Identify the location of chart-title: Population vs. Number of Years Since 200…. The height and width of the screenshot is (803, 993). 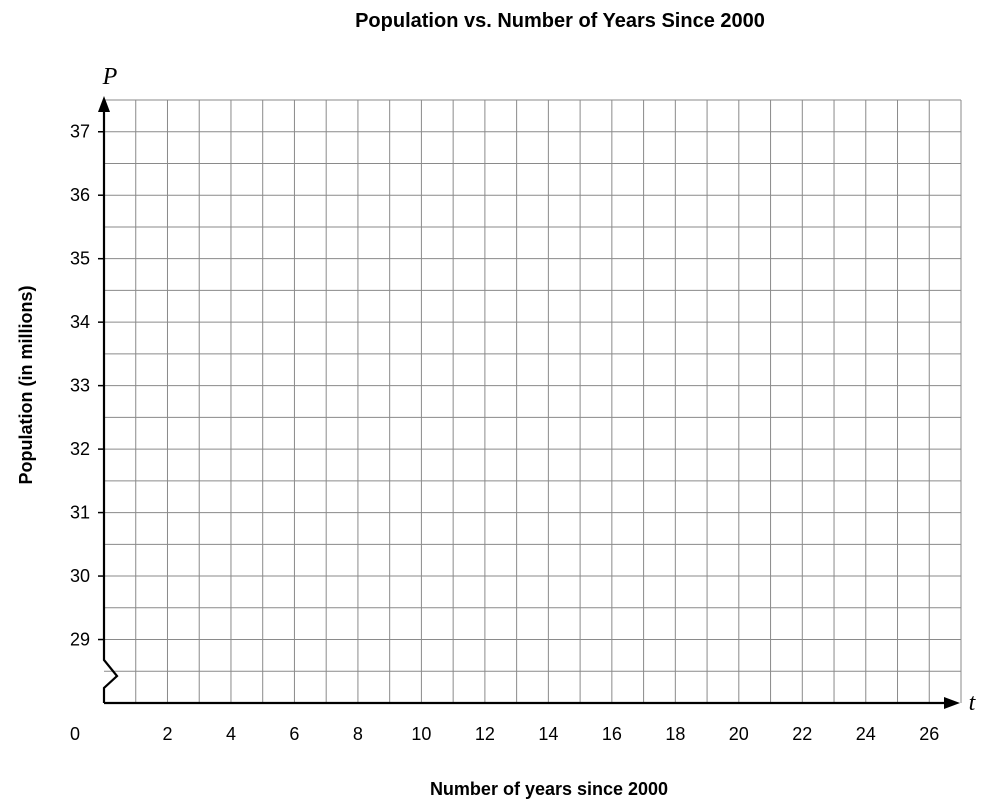
(560, 21).